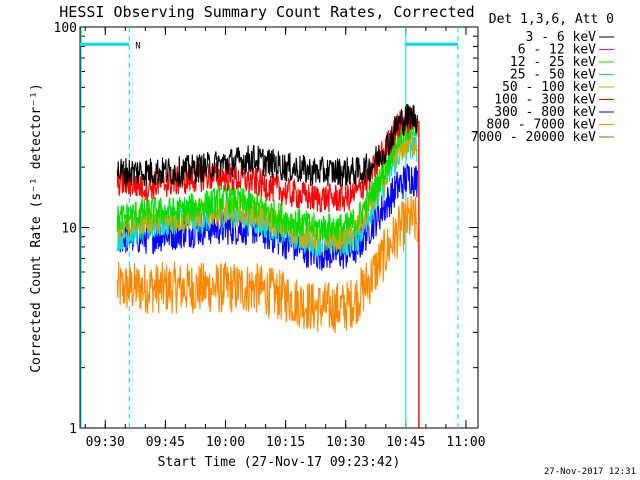  What do you see at coordinates (561, 37) in the screenshot?
I see `legend-label: 3 - 6 keV` at bounding box center [561, 37].